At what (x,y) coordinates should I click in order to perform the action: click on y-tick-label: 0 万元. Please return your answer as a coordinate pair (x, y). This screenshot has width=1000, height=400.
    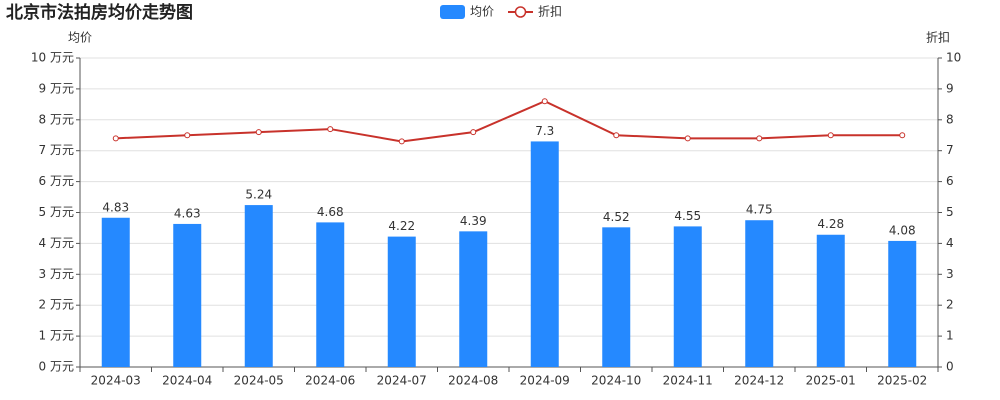
    Looking at the image, I should click on (56, 367).